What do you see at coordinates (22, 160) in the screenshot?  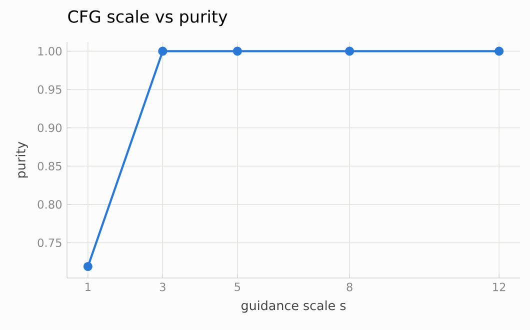 I see `y-axis-title: purity` at bounding box center [22, 160].